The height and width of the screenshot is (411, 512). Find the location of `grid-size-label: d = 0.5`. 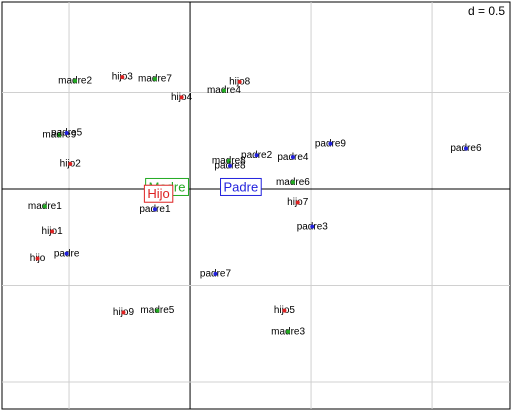

grid-size-label: d = 0.5 is located at coordinates (486, 11).